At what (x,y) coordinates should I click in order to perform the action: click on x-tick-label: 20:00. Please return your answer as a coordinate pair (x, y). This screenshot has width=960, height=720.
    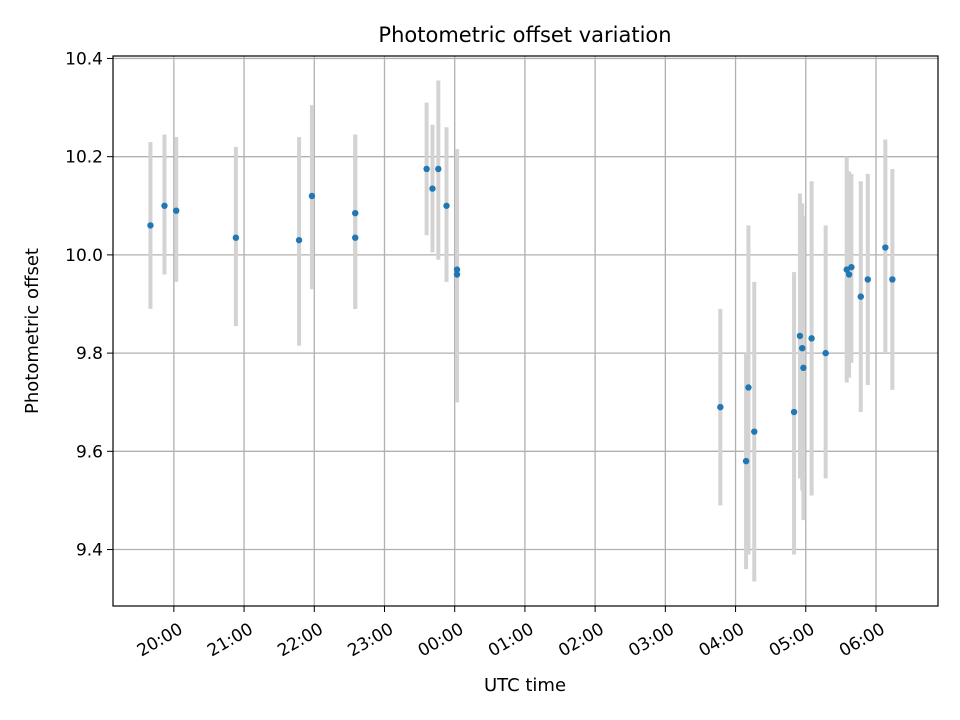
    Looking at the image, I should click on (160, 640).